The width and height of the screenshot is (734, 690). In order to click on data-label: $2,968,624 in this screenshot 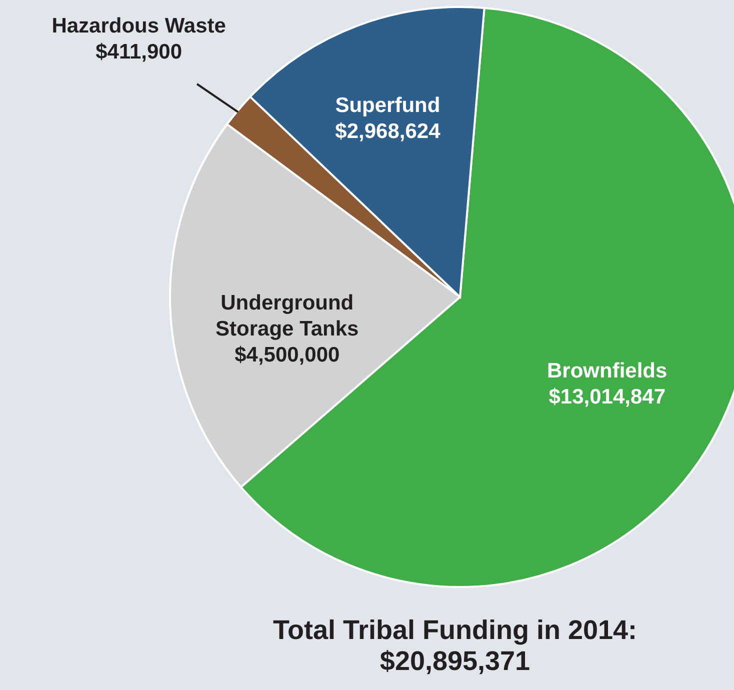, I will do `click(388, 132)`.